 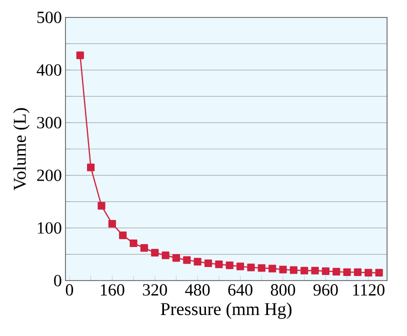 I want to click on x-tick-label: 960, so click(x=325, y=290).